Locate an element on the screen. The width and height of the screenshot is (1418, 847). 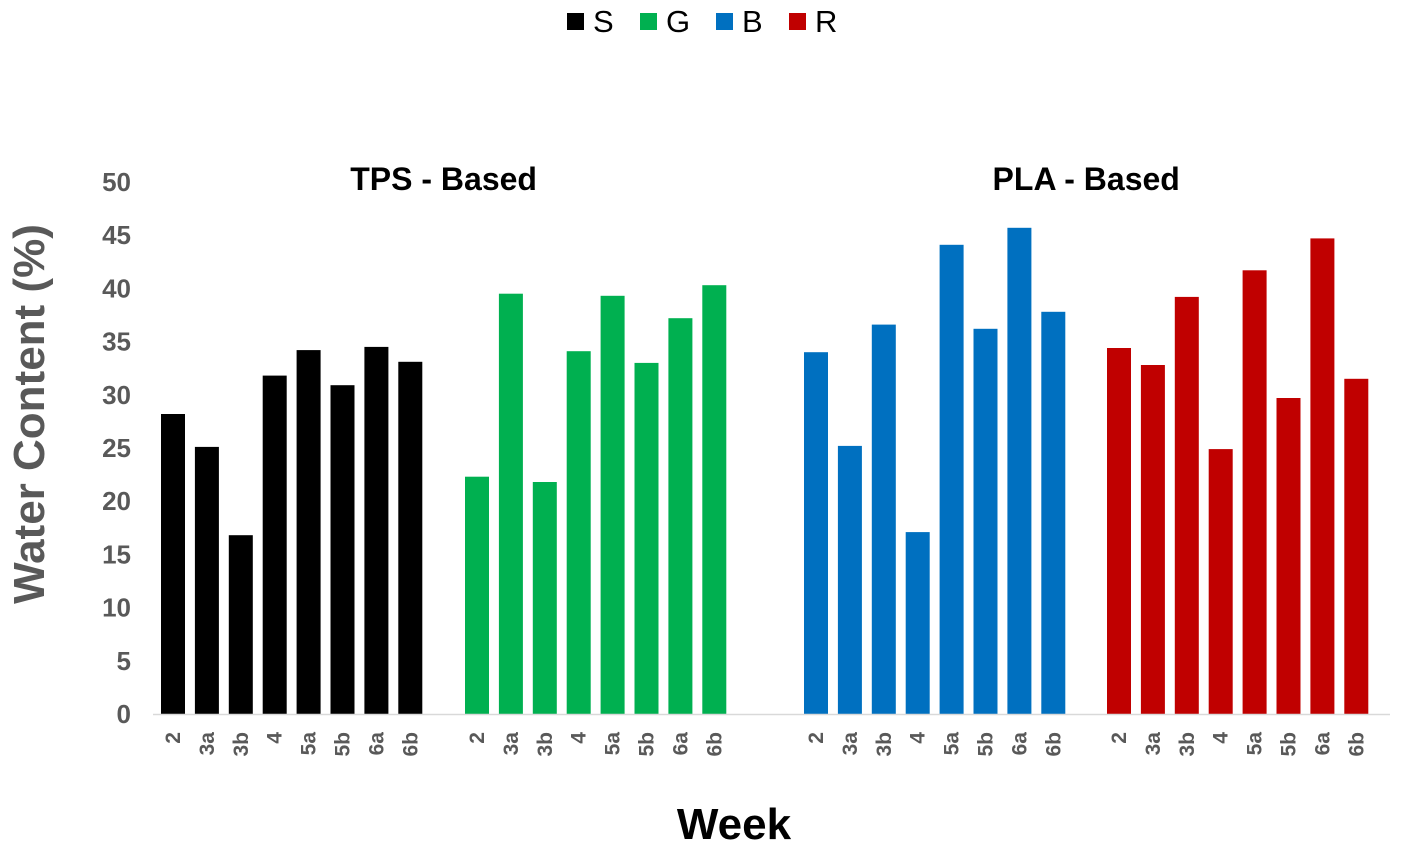
bar-s-3a is located at coordinates (206, 580).